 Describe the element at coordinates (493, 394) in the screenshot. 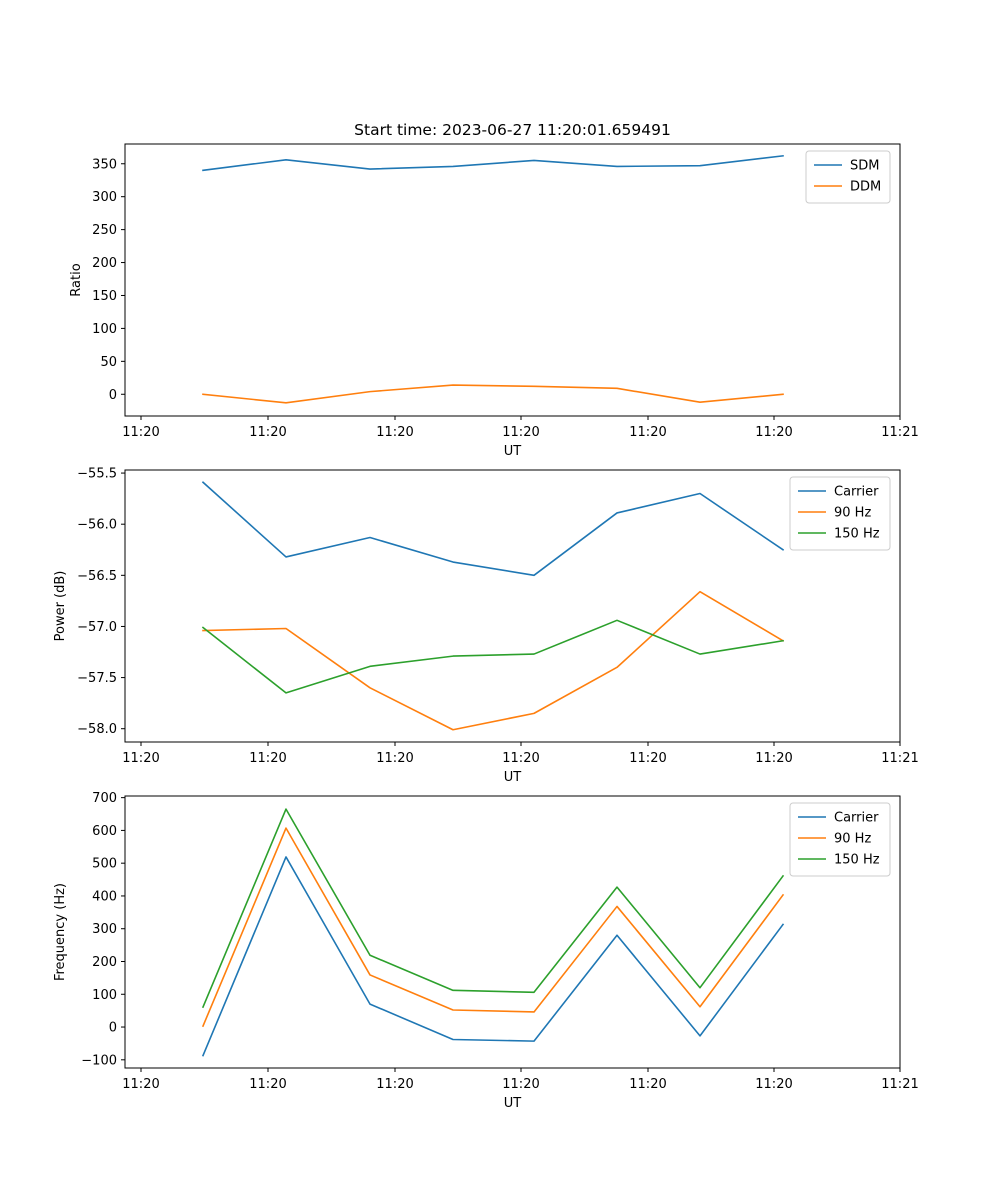

I see `series-line-ddm` at that location.